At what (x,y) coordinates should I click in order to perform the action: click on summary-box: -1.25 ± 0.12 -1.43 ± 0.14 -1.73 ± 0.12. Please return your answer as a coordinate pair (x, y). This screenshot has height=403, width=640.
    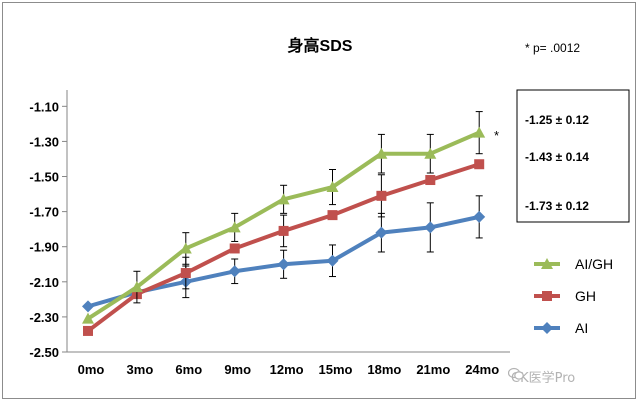
    Looking at the image, I should click on (573, 156).